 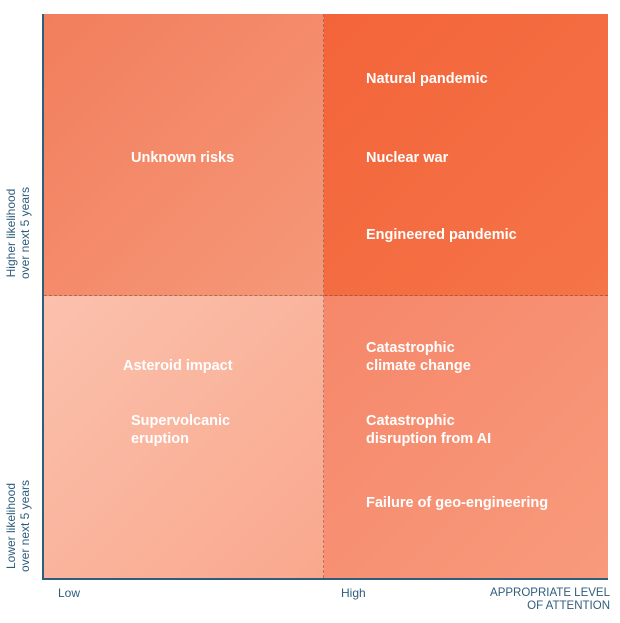 What do you see at coordinates (43, 297) in the screenshot?
I see `y-axis-line` at bounding box center [43, 297].